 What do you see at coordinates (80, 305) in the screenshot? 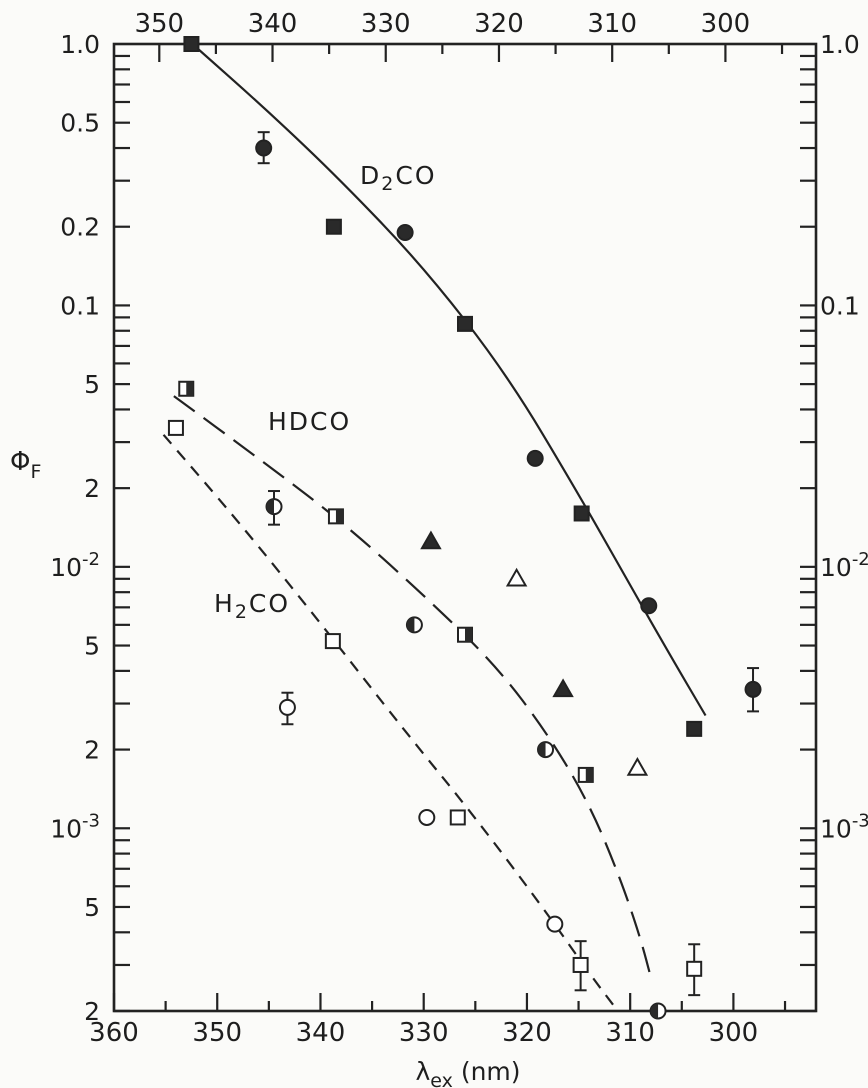
I see `y-tick-label-left: 0.1` at bounding box center [80, 305].